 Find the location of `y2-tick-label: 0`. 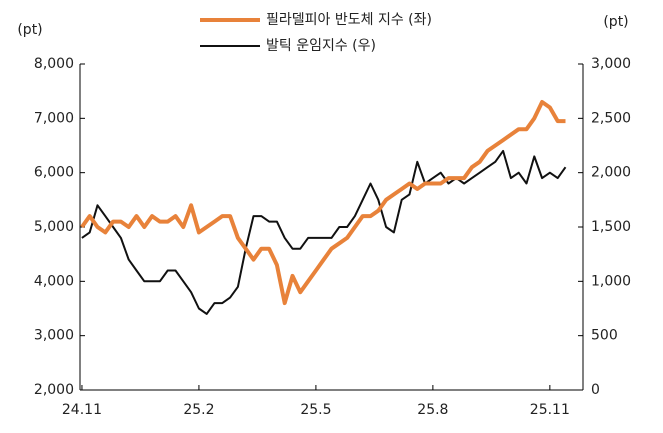

y2-tick-label: 0 is located at coordinates (595, 390).